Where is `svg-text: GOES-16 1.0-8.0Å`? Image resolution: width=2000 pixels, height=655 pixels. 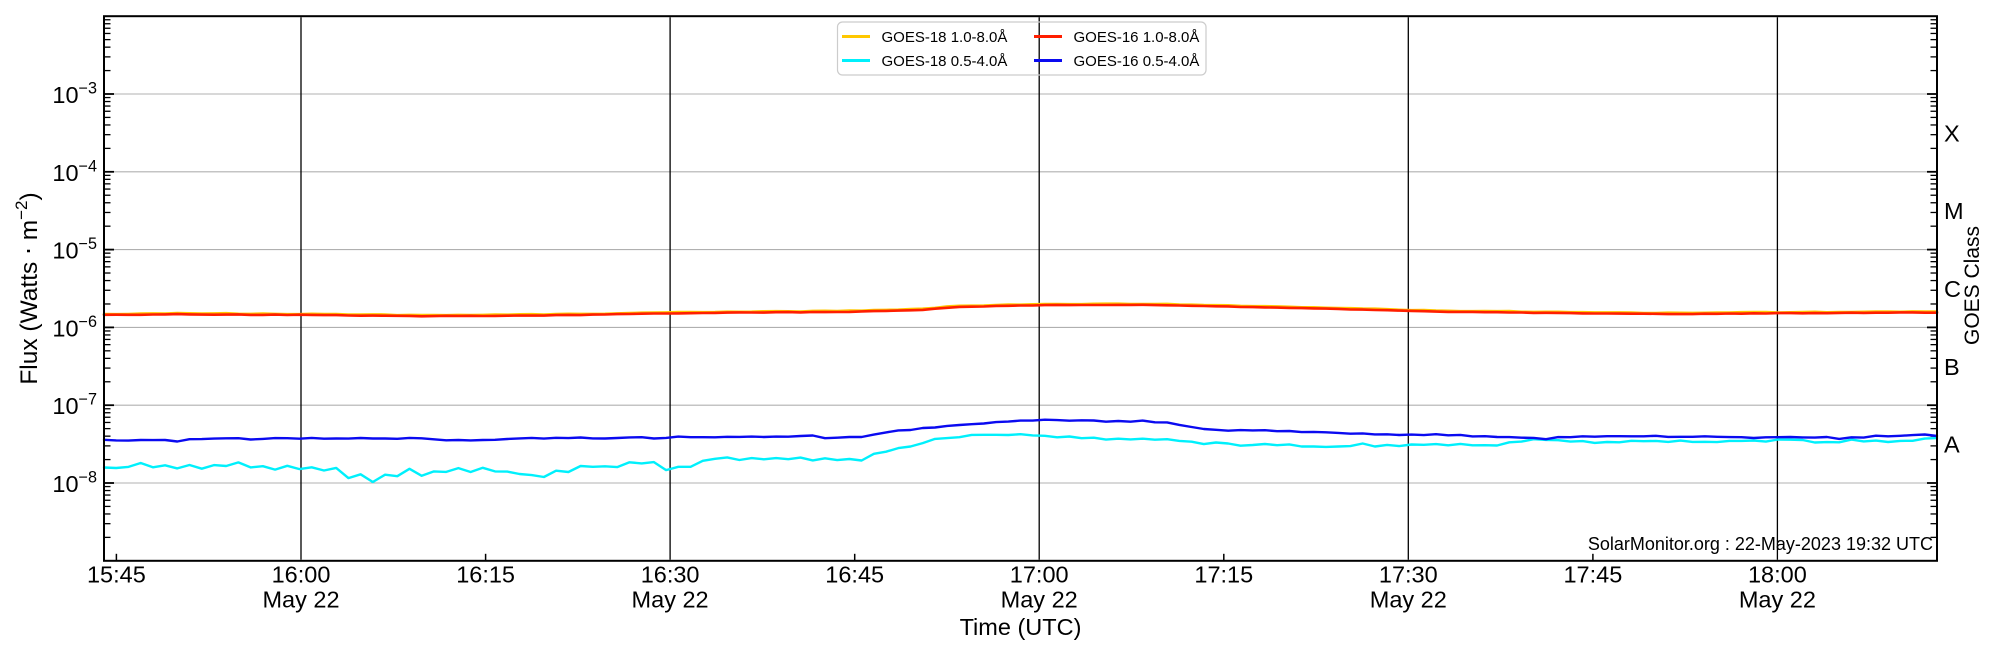 svg-text: GOES-16 1.0-8.0Å is located at coordinates (1137, 37).